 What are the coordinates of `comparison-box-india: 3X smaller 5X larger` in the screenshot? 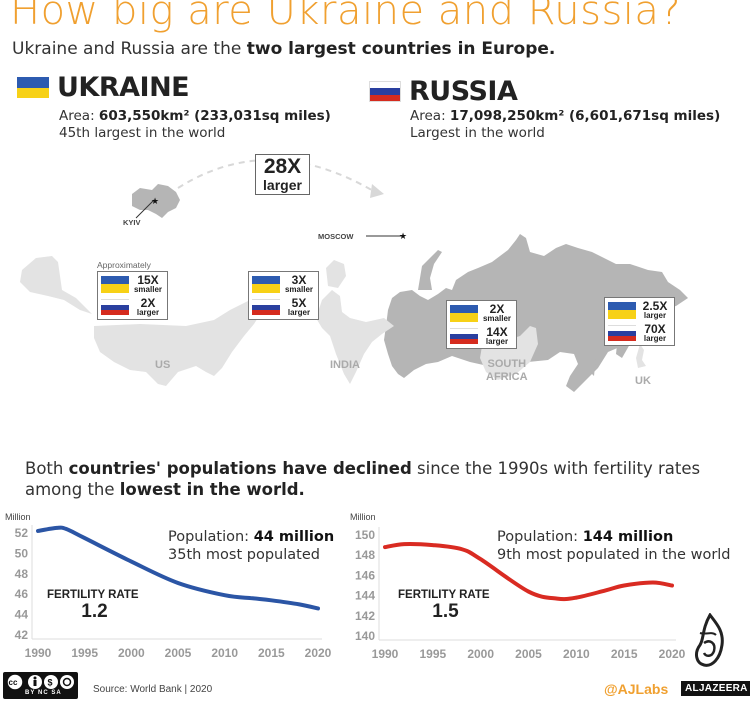 It's located at (283, 295).